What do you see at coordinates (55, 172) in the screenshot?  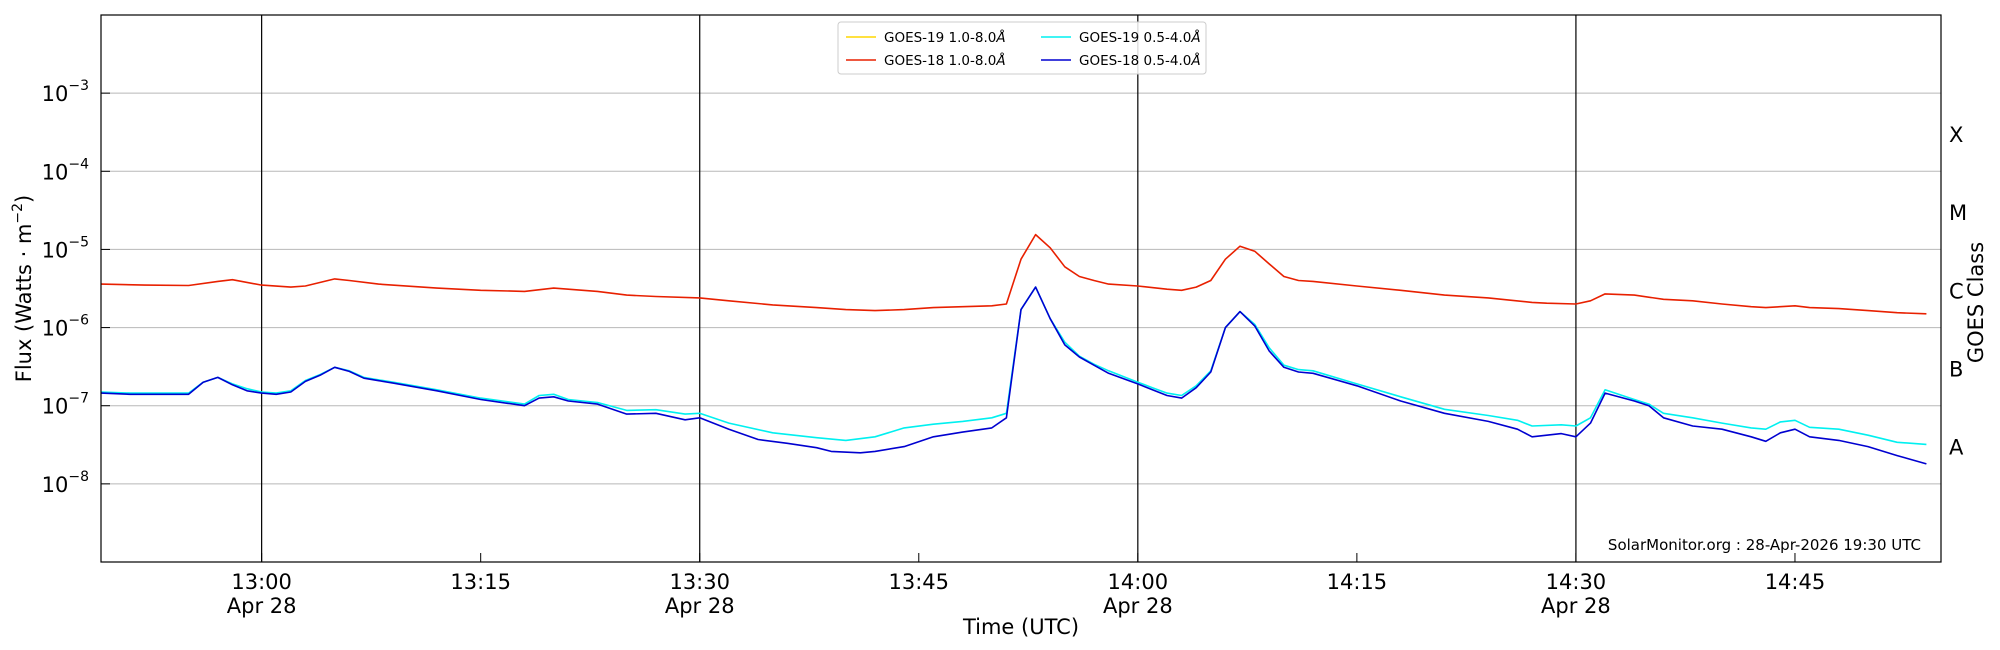 I see `y-tick-base-4: 10` at bounding box center [55, 172].